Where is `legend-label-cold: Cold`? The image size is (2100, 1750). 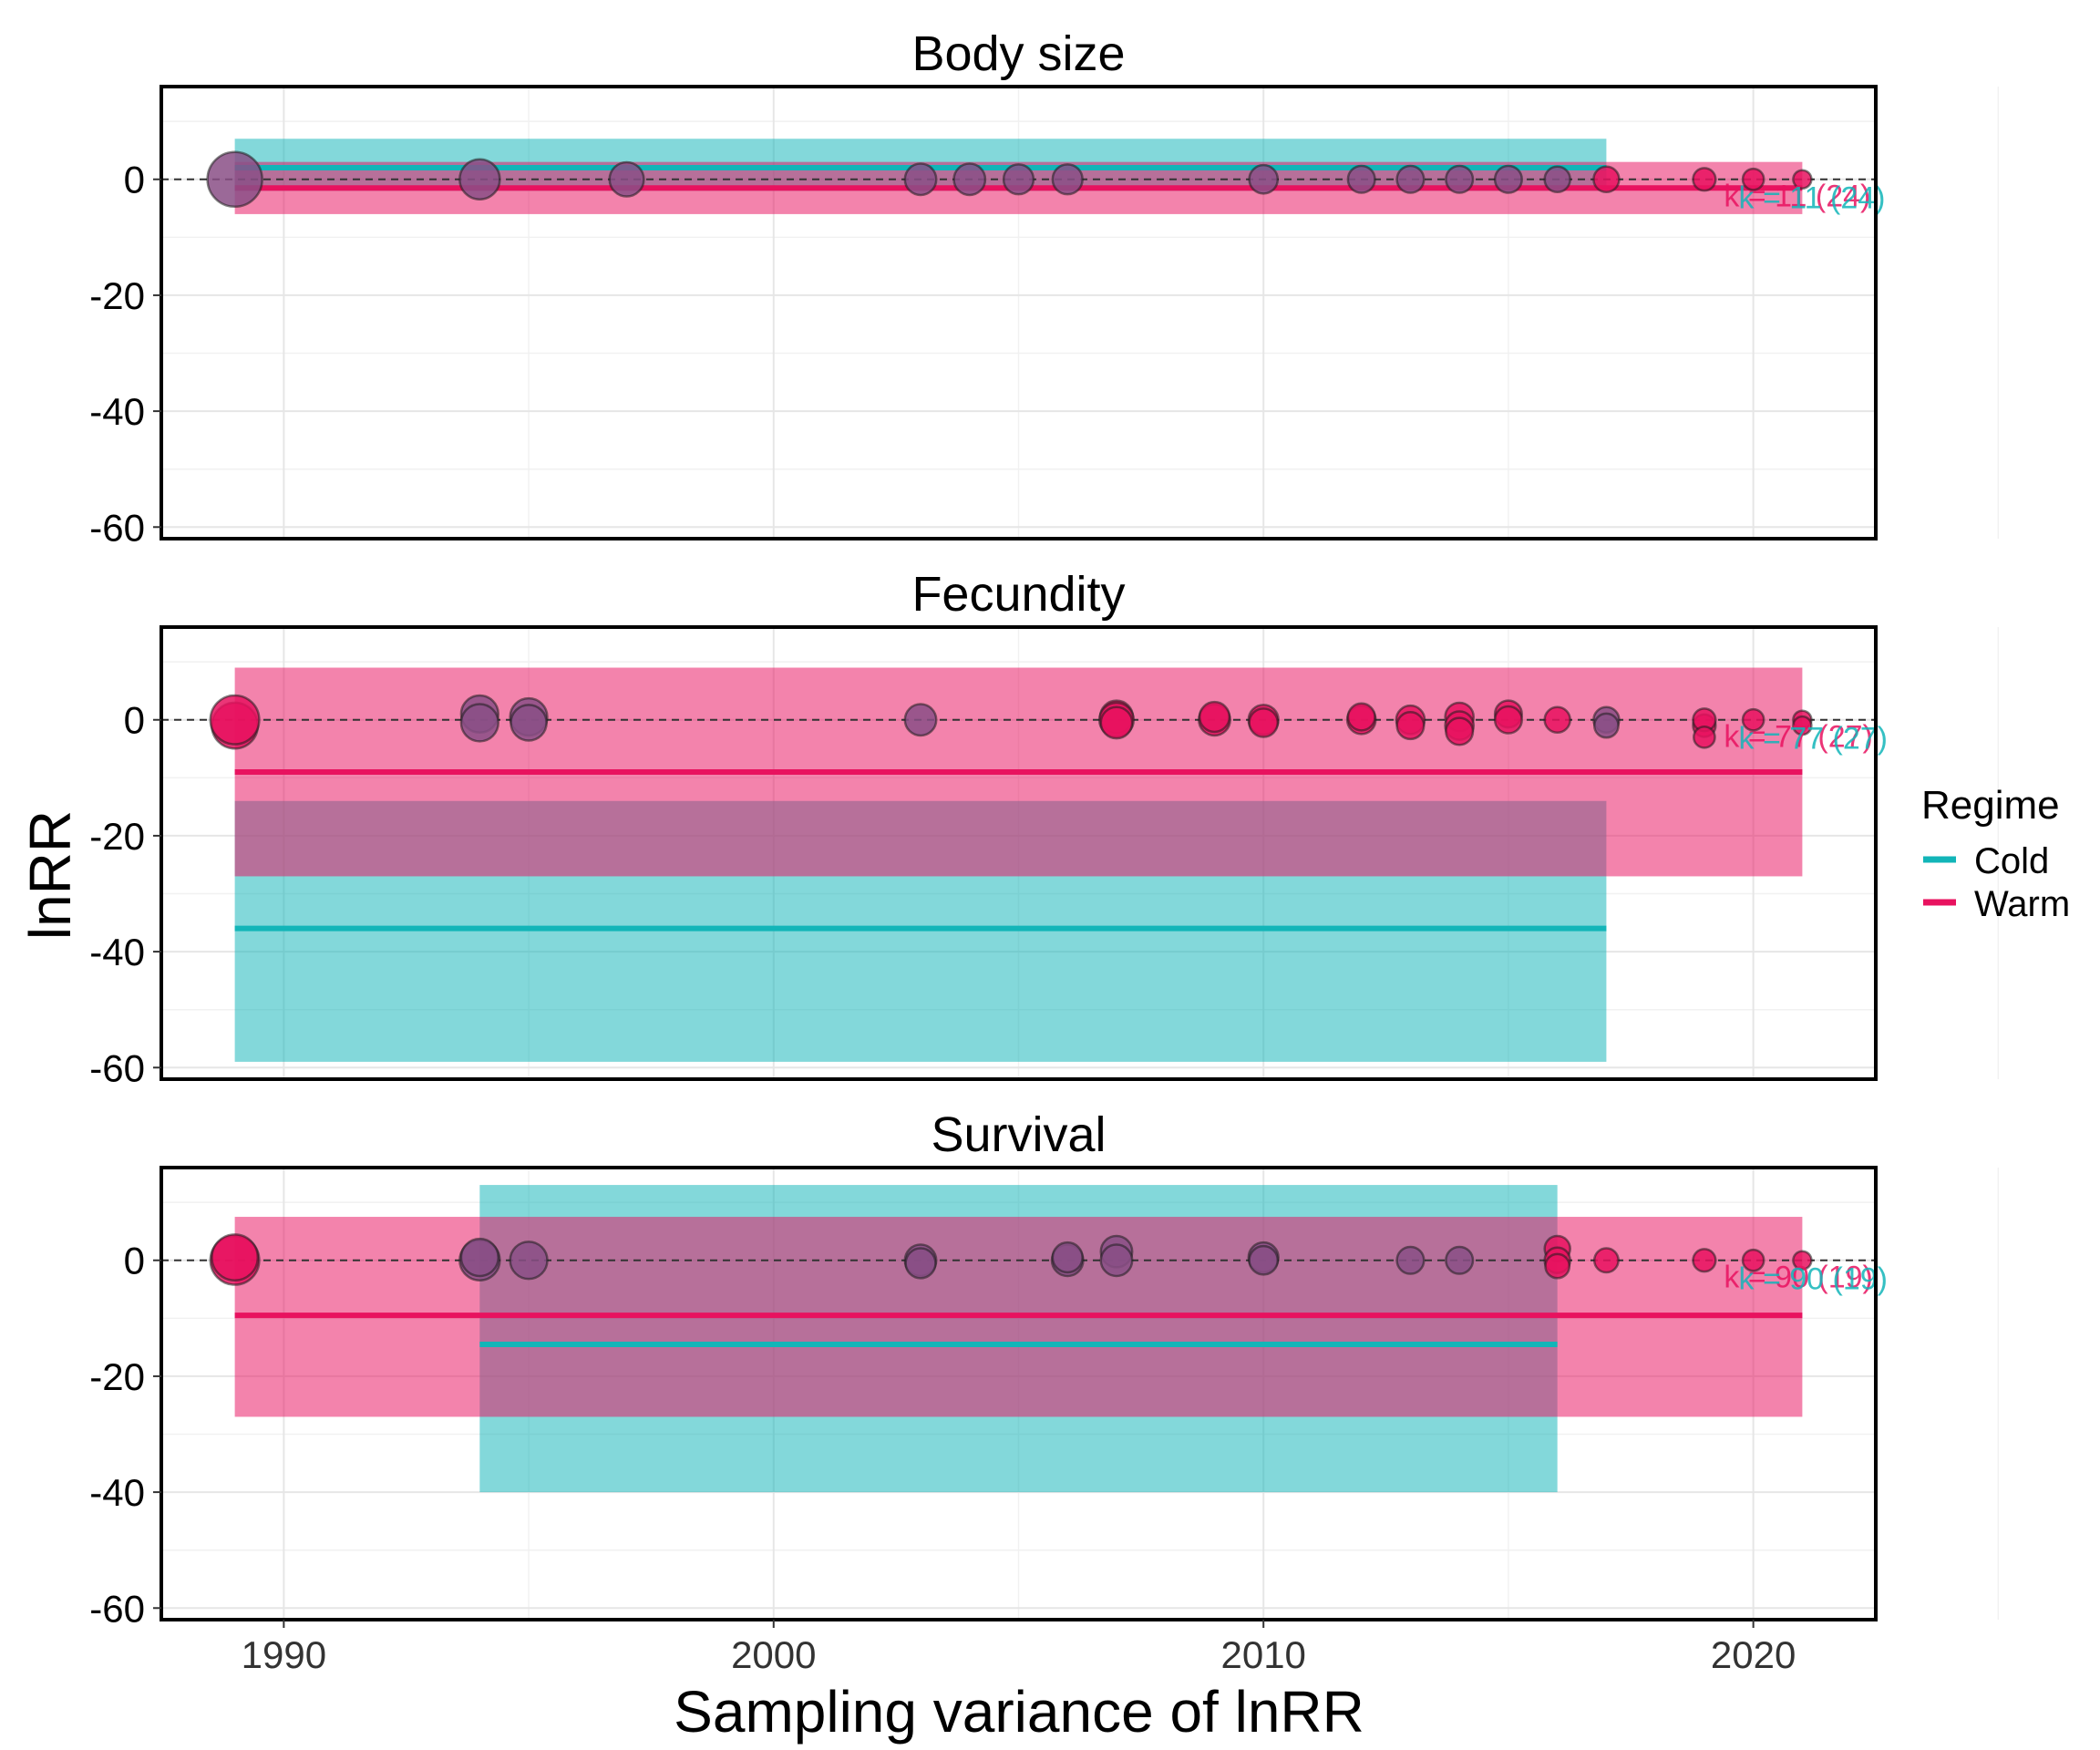
legend-label-cold: Cold is located at coordinates (2011, 861).